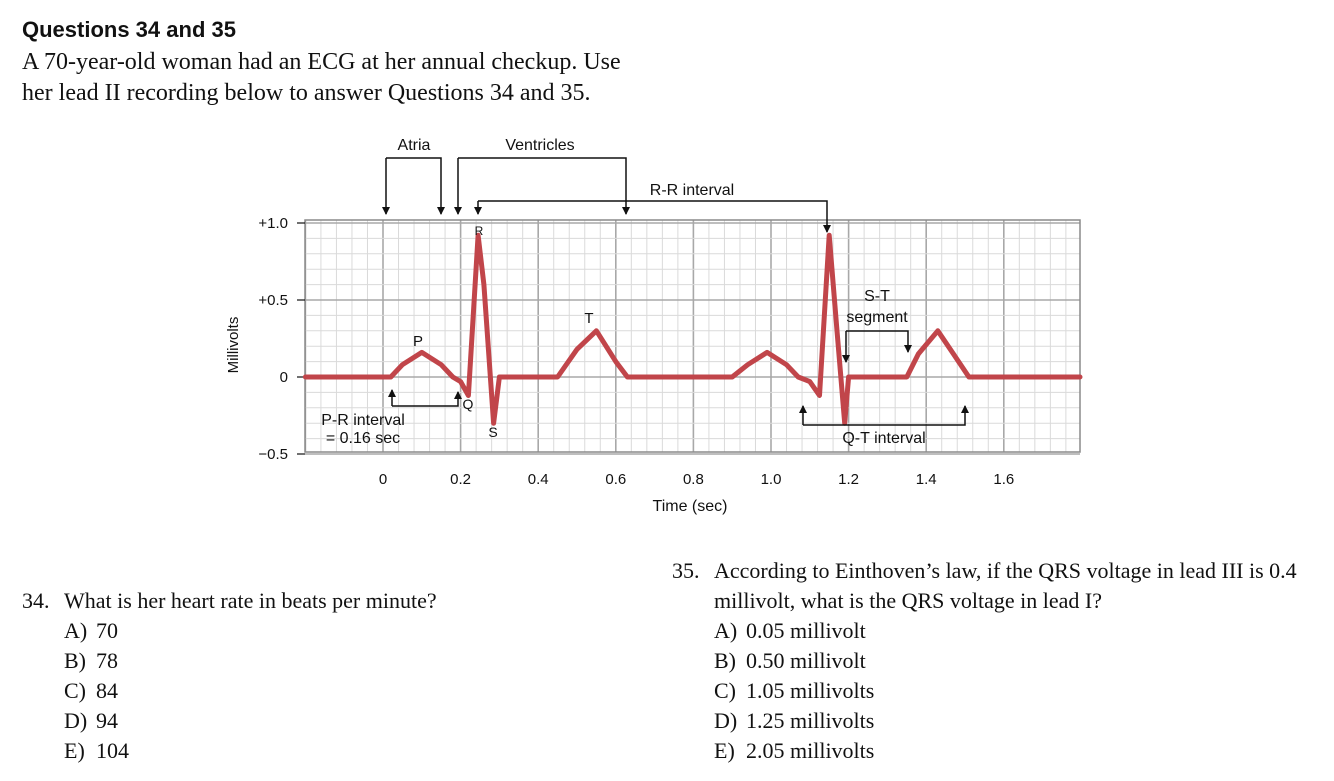 This screenshot has height=781, width=1334. What do you see at coordinates (883, 438) in the screenshot?
I see `qt-interval-label: Q-T interval` at bounding box center [883, 438].